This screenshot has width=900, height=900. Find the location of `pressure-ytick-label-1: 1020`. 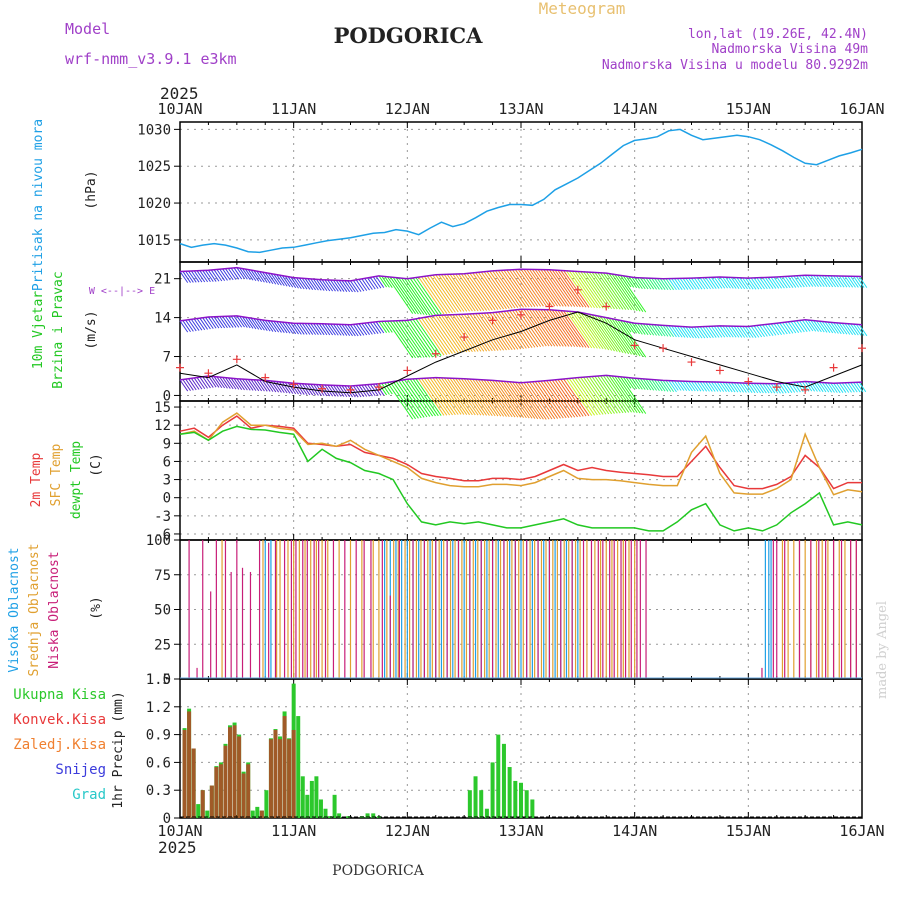

pressure-ytick-label-1: 1020 is located at coordinates (154, 204).